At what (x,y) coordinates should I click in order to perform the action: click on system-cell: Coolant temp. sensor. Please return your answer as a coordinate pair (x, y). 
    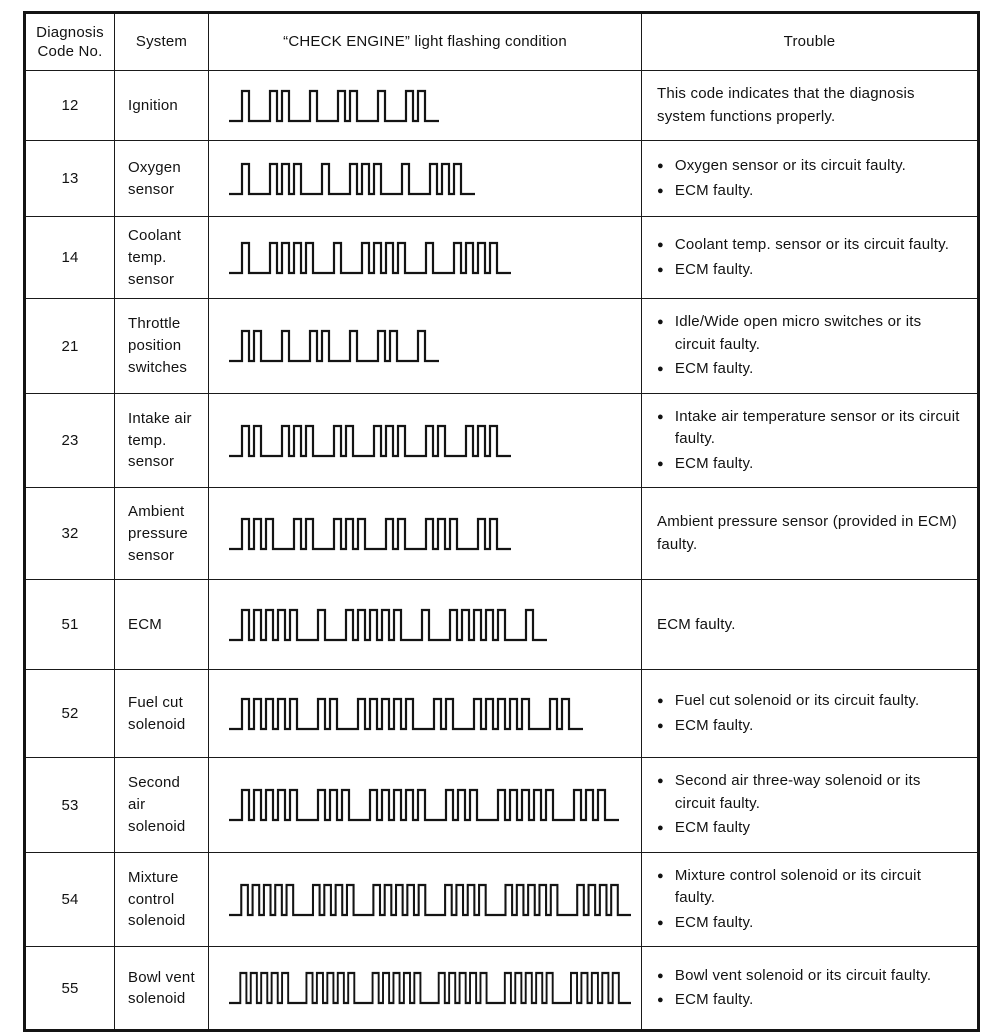
    Looking at the image, I should click on (161, 257).